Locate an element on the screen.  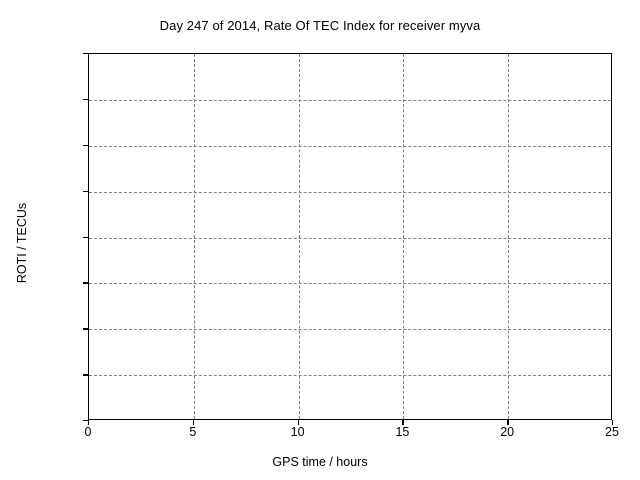
x-tick-label: 20 is located at coordinates (507, 432).